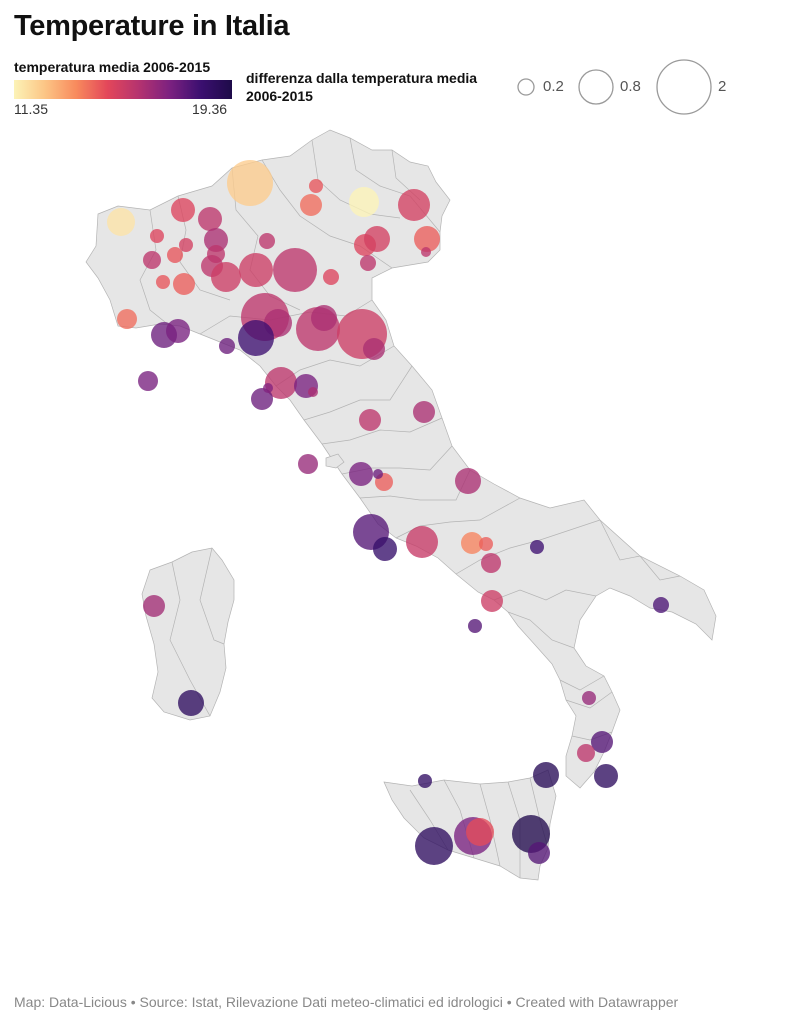 The image size is (800, 1024). I want to click on size-legend: 0.2 0.8 2, so click(630, 88).